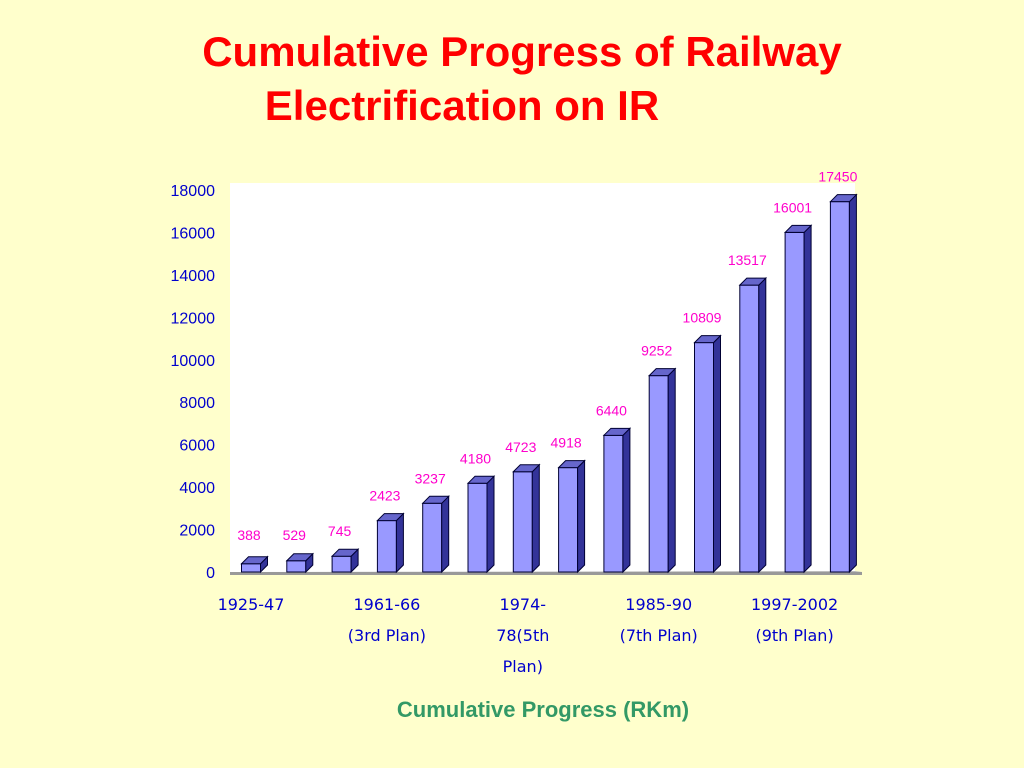 The height and width of the screenshot is (768, 1024). I want to click on y-tick-label: 18000, so click(193, 191).